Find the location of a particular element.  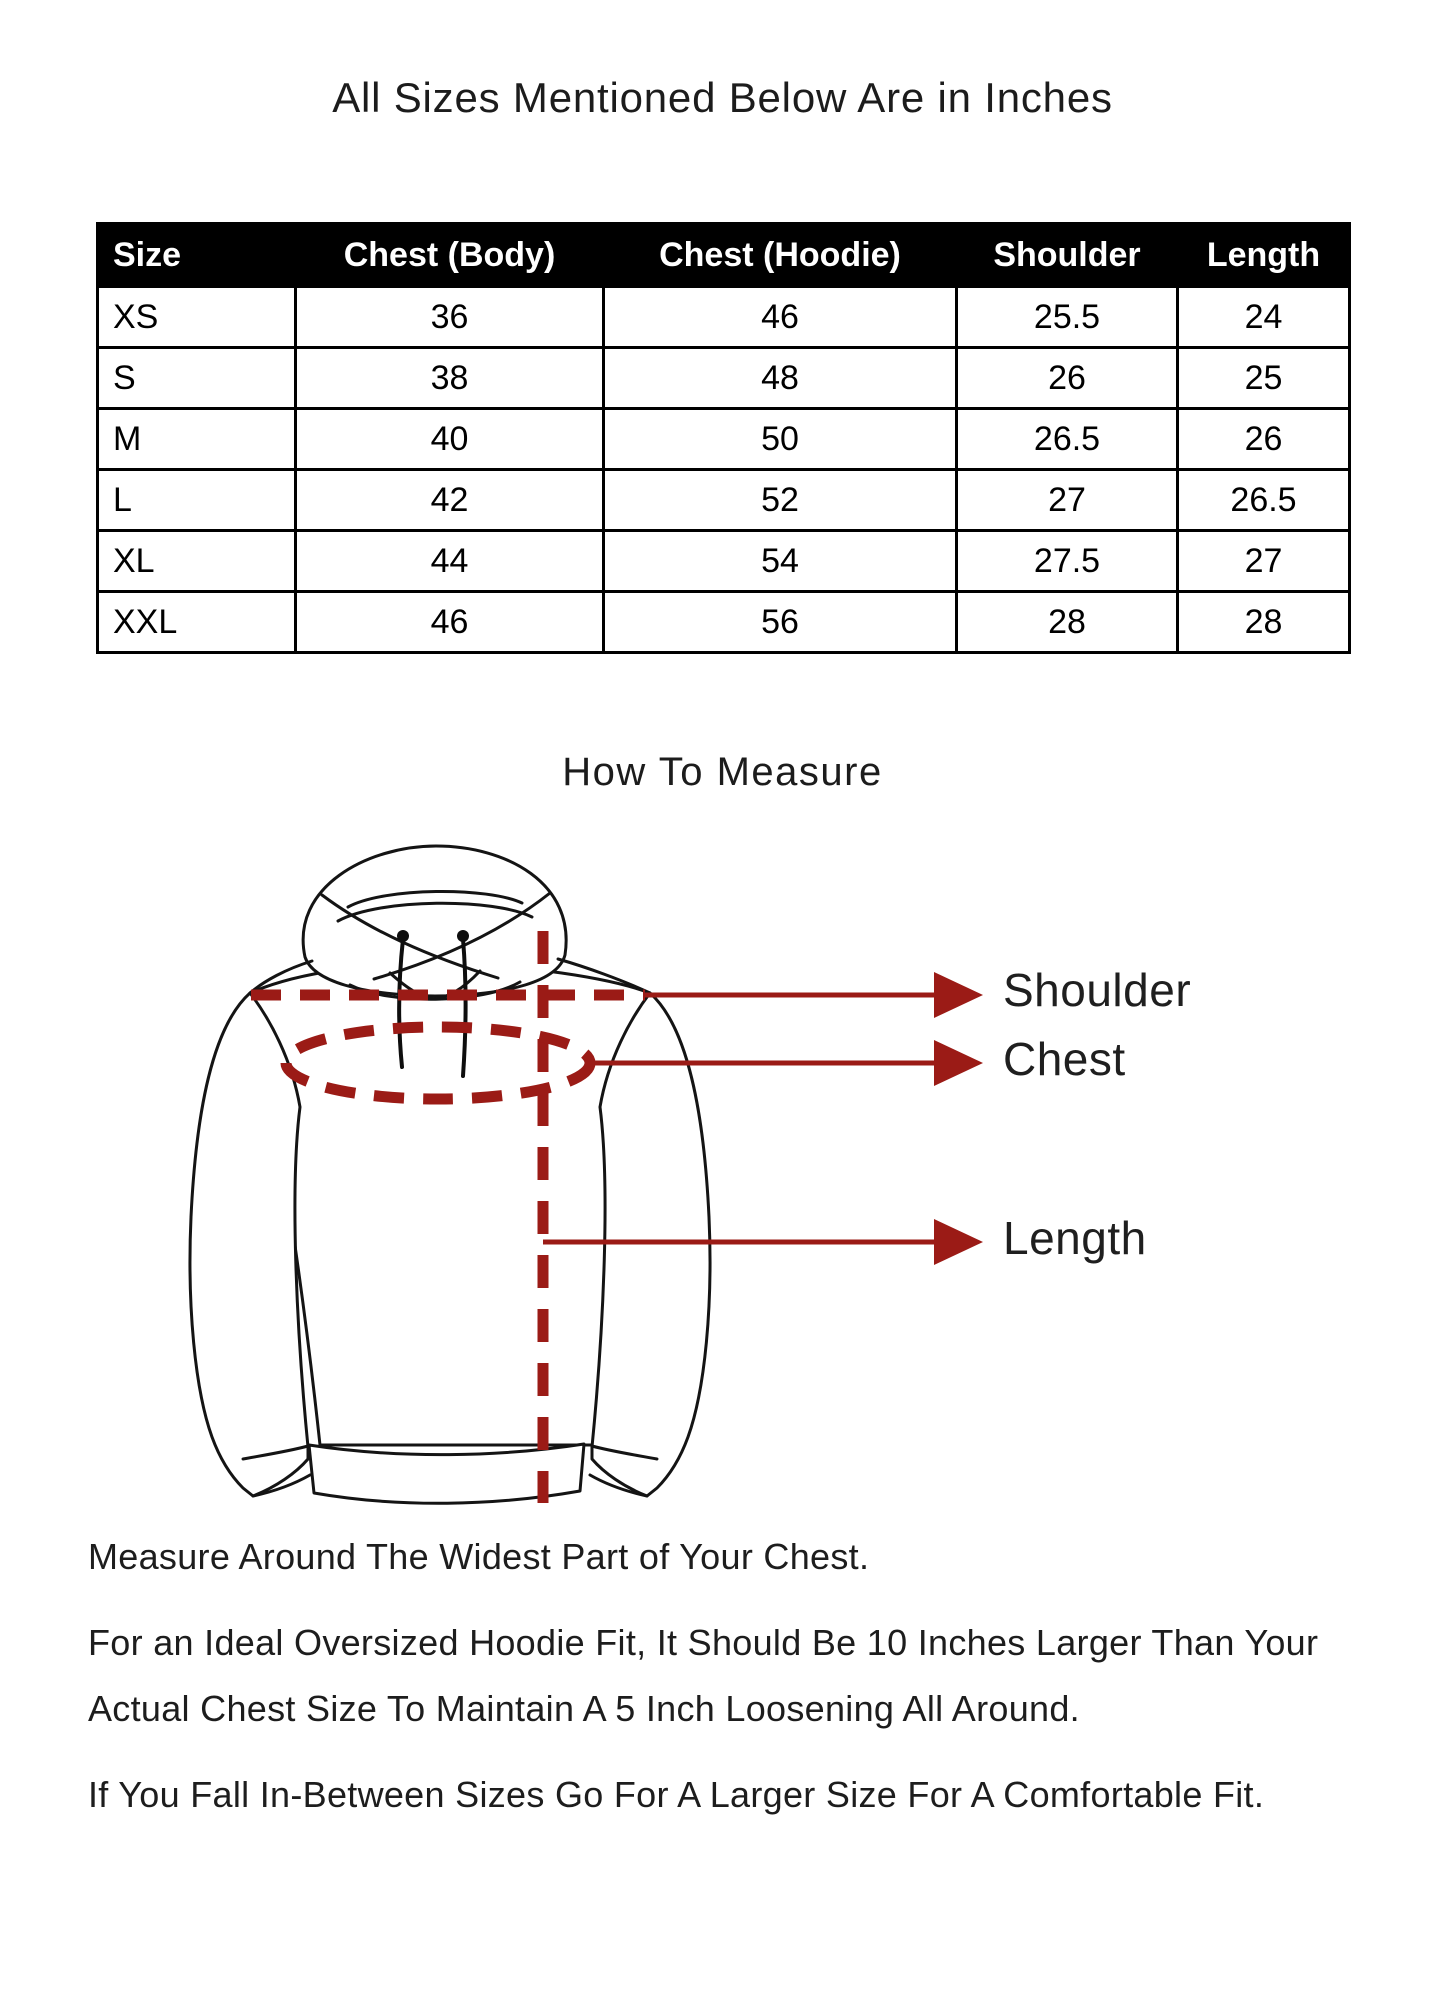

left-drawstring is located at coordinates (401, 1003).